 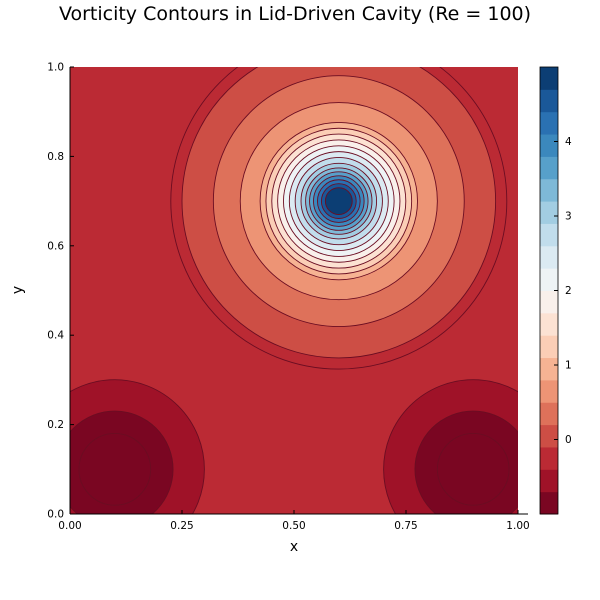 What do you see at coordinates (18, 290) in the screenshot?
I see `y-axis-label: y` at bounding box center [18, 290].